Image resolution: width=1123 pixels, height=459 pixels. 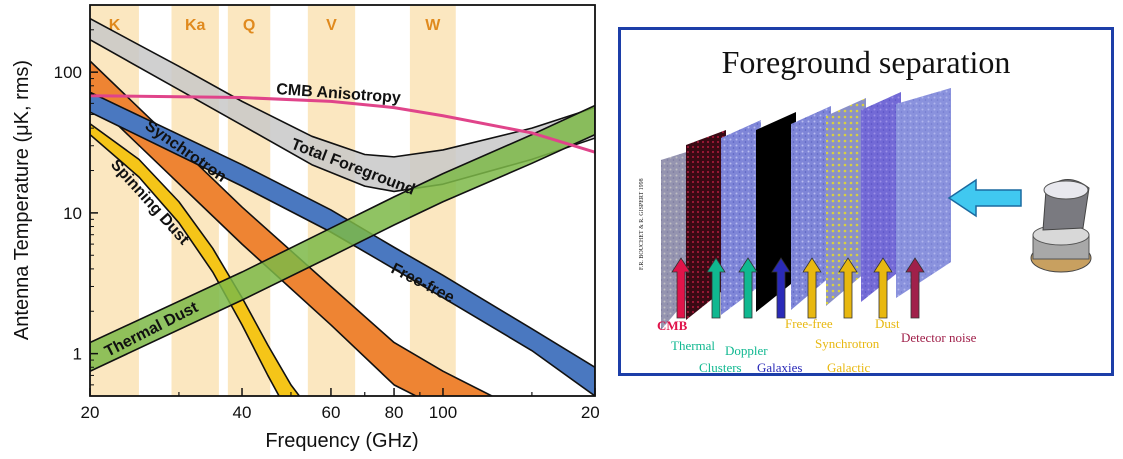 What do you see at coordinates (984, 198) in the screenshot?
I see `input-arrow` at bounding box center [984, 198].